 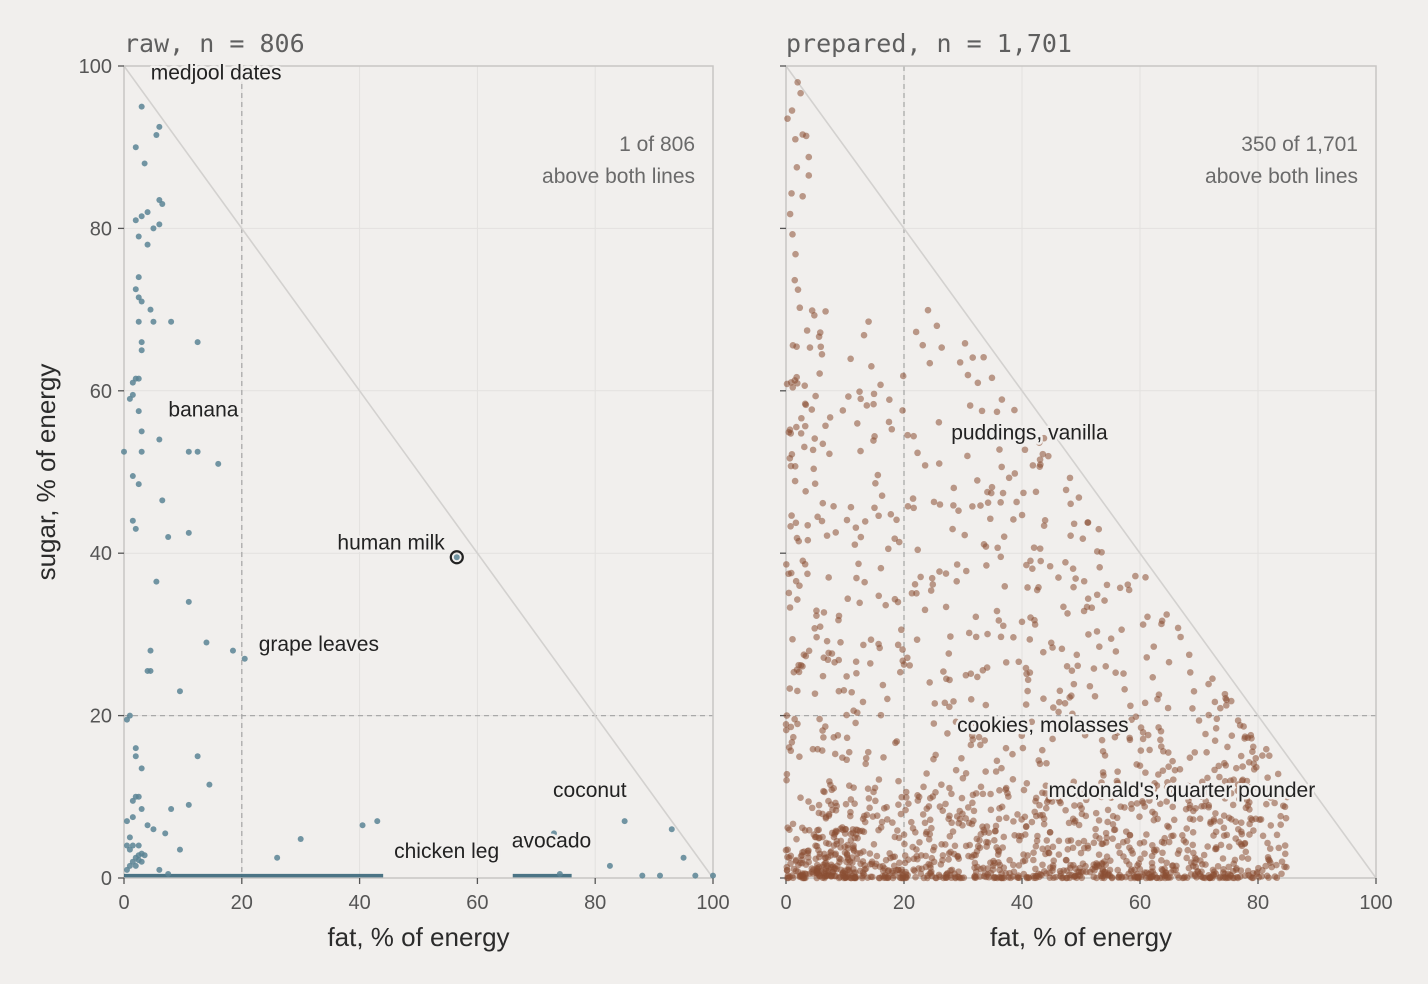 What do you see at coordinates (242, 903) in the screenshot?
I see `x-tick-label: 20` at bounding box center [242, 903].